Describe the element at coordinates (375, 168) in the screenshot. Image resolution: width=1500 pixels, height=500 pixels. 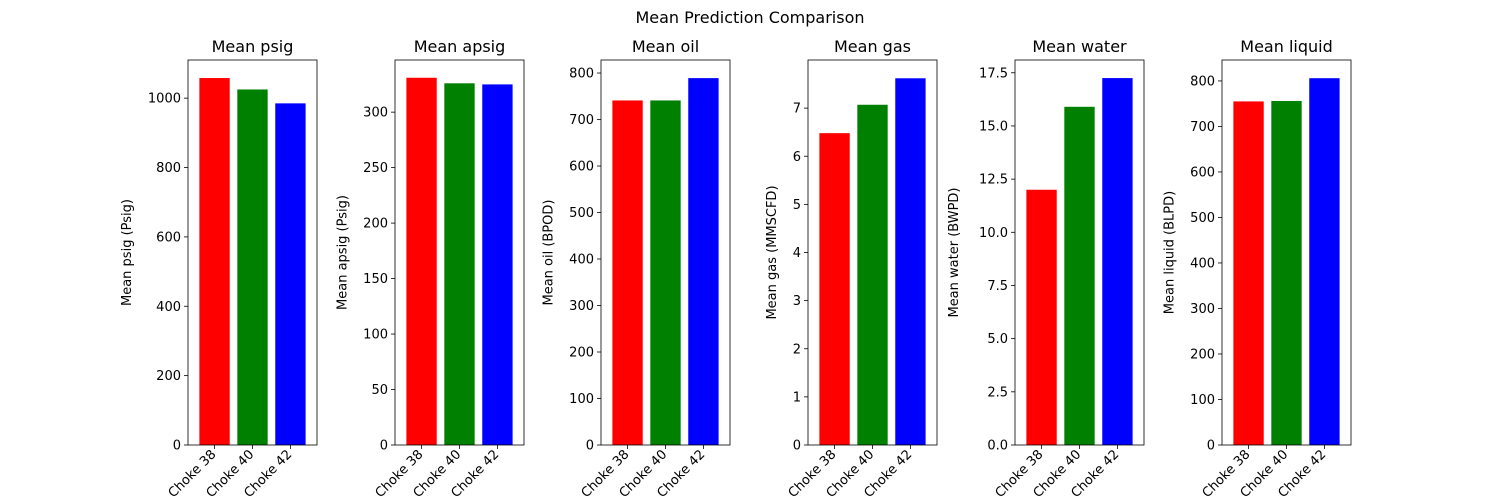
I see `y-tick-label: 250` at that location.